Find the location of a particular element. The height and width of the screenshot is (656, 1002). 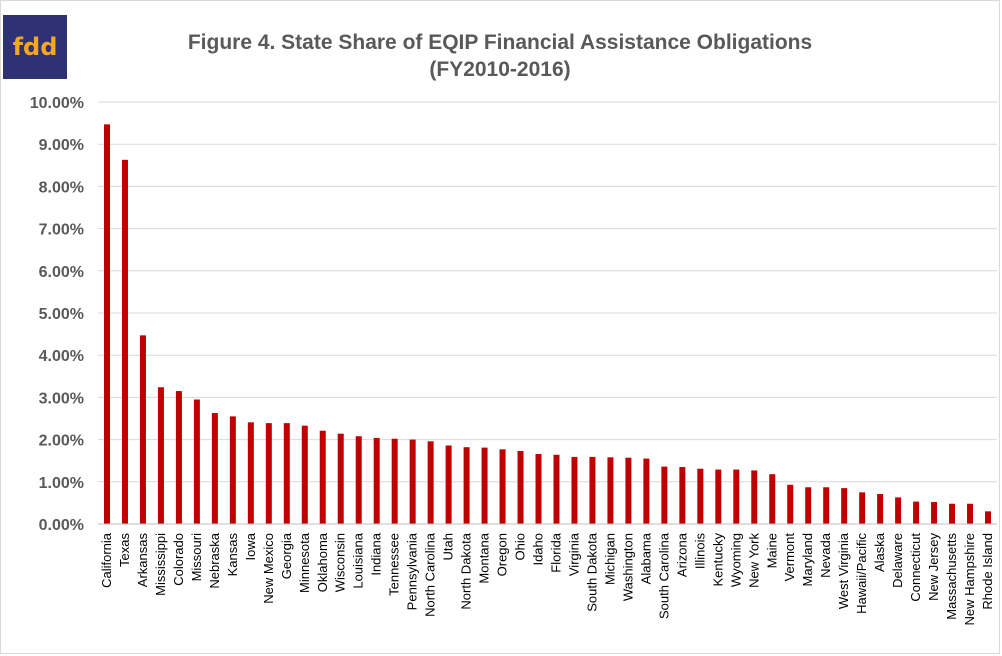

y-tick-label: 2.00% is located at coordinates (61, 441).